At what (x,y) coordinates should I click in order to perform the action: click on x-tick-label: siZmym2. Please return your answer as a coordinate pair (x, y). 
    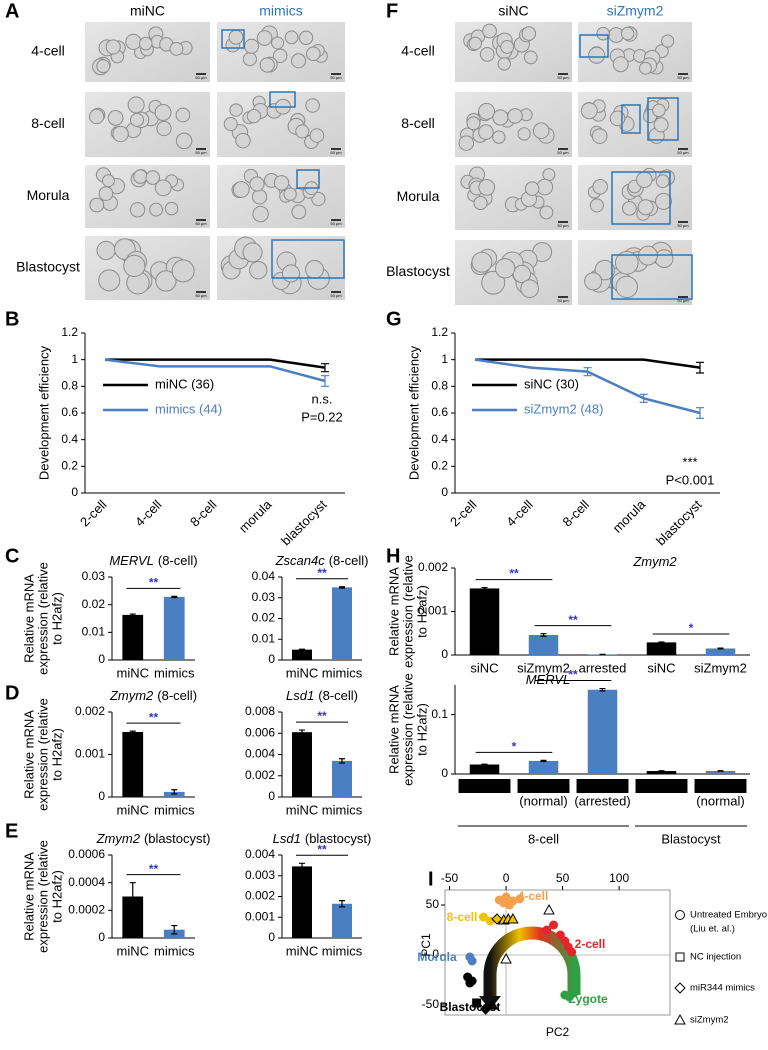
    Looking at the image, I should click on (720, 667).